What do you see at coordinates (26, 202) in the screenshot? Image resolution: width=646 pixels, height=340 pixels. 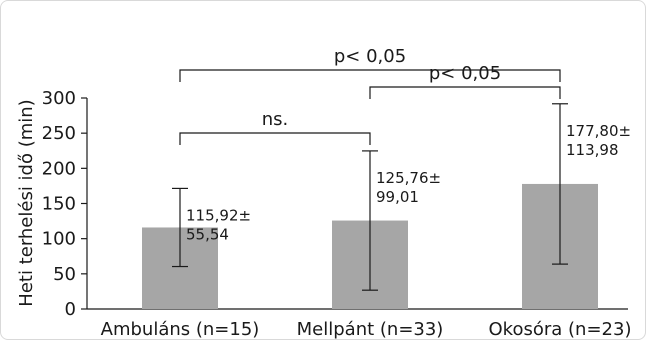 I see `y-axis-label: Heti terhelési idő (min)` at bounding box center [26, 202].